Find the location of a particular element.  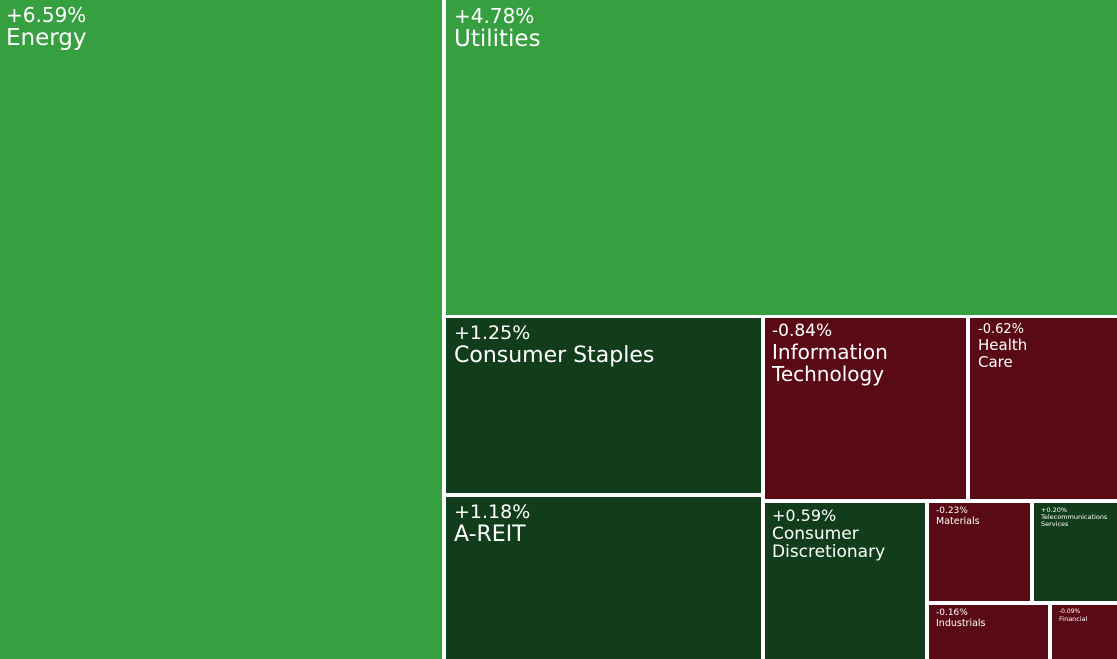

treemap-tile: +1.18% A-REIT is located at coordinates (603, 578).